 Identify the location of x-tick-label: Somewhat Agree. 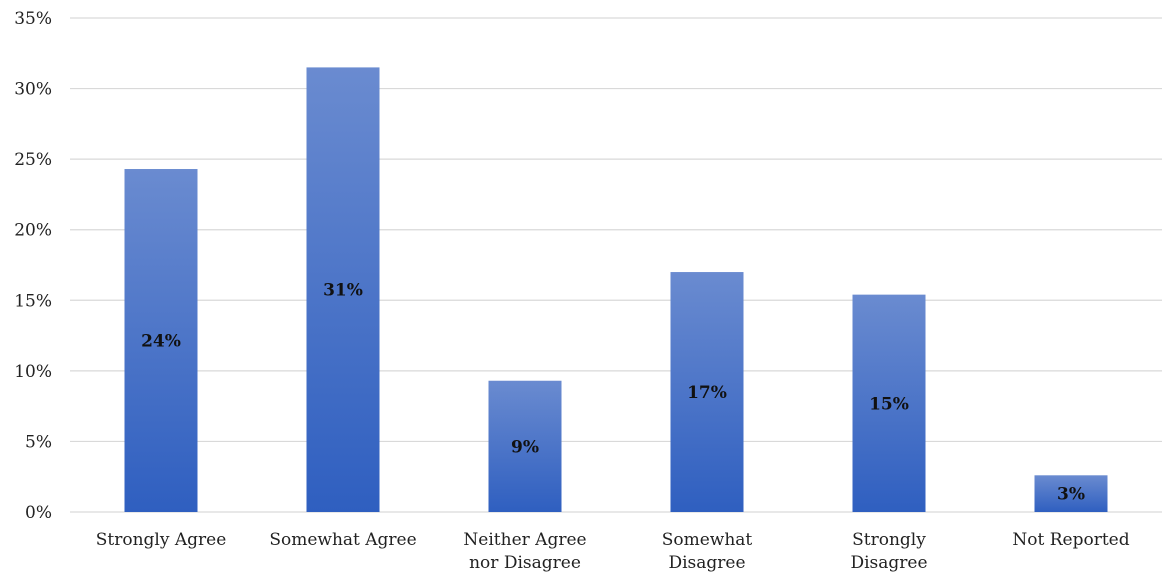
(342, 540).